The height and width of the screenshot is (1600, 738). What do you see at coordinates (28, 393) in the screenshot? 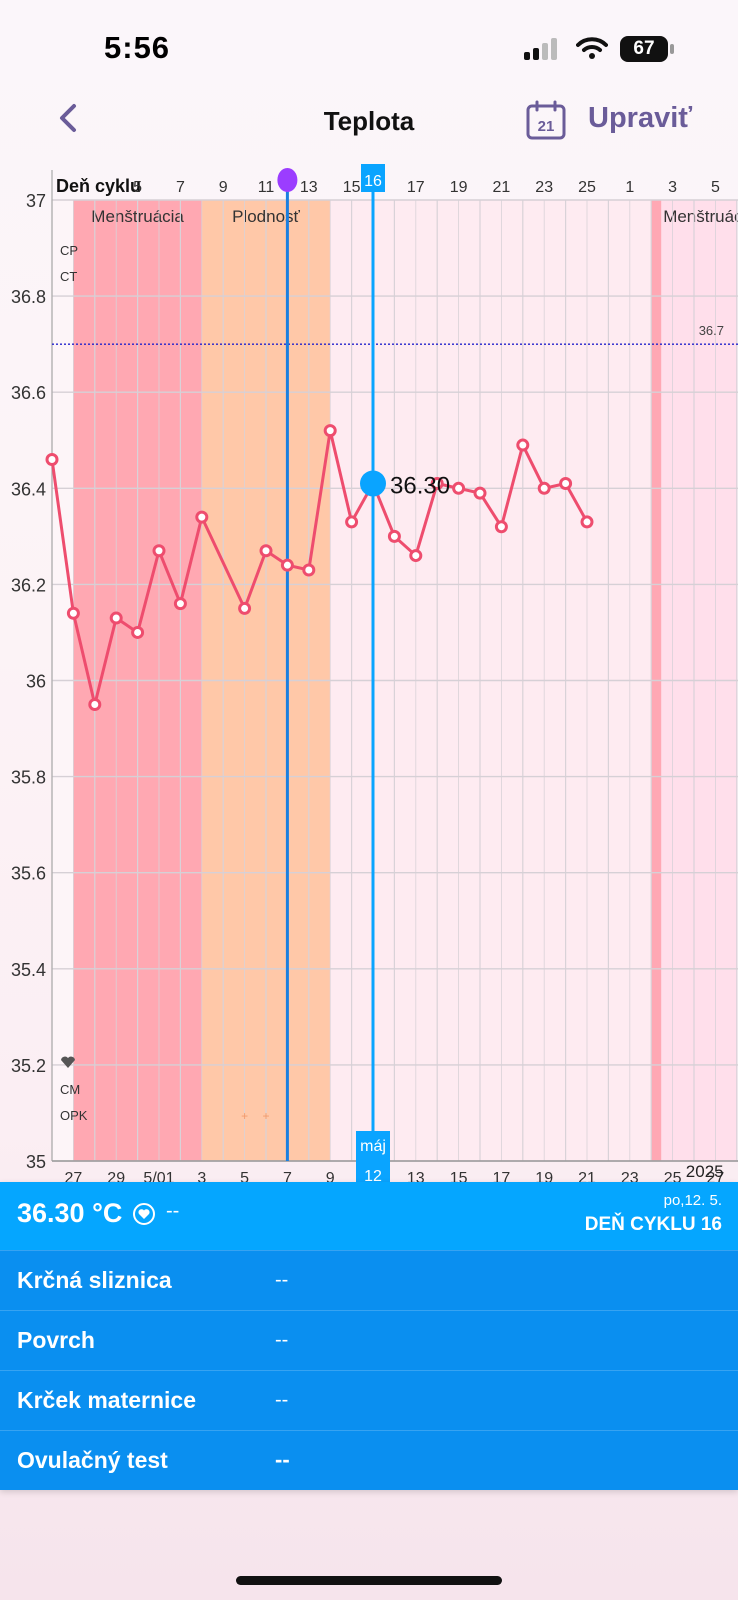
I see `y-tick-label: 36.6` at bounding box center [28, 393].